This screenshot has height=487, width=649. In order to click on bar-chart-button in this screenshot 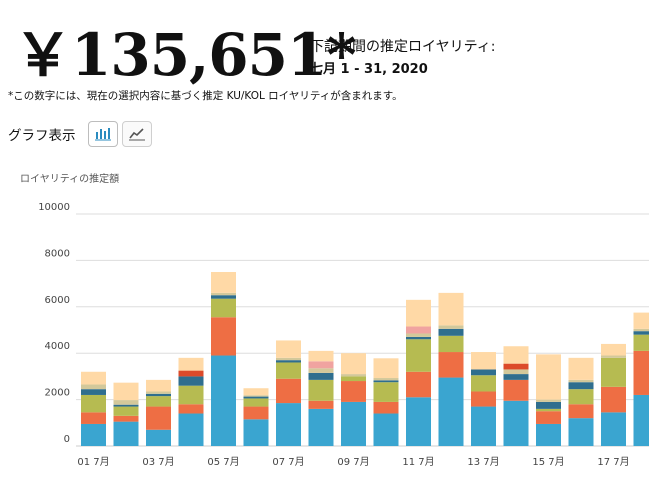, I will do `click(102, 134)`.